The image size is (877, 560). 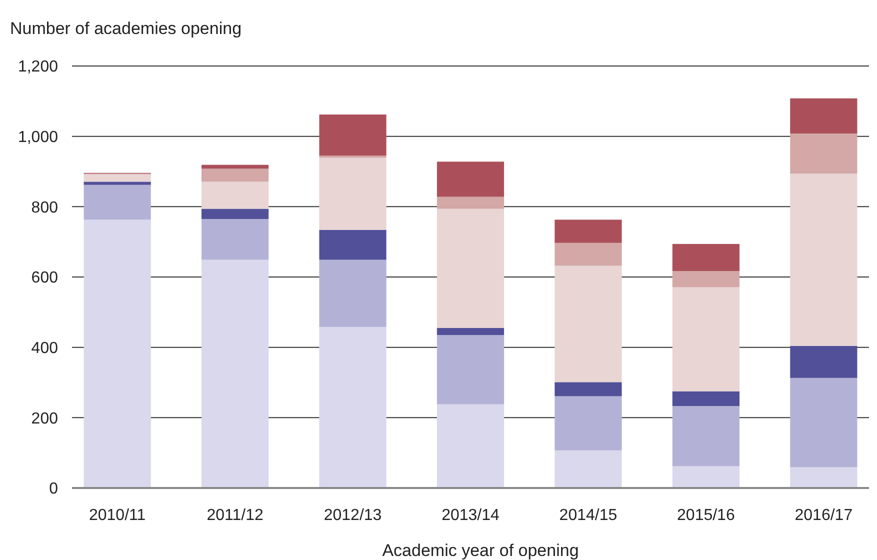 What do you see at coordinates (53, 489) in the screenshot?
I see `y-tick-label: 0` at bounding box center [53, 489].